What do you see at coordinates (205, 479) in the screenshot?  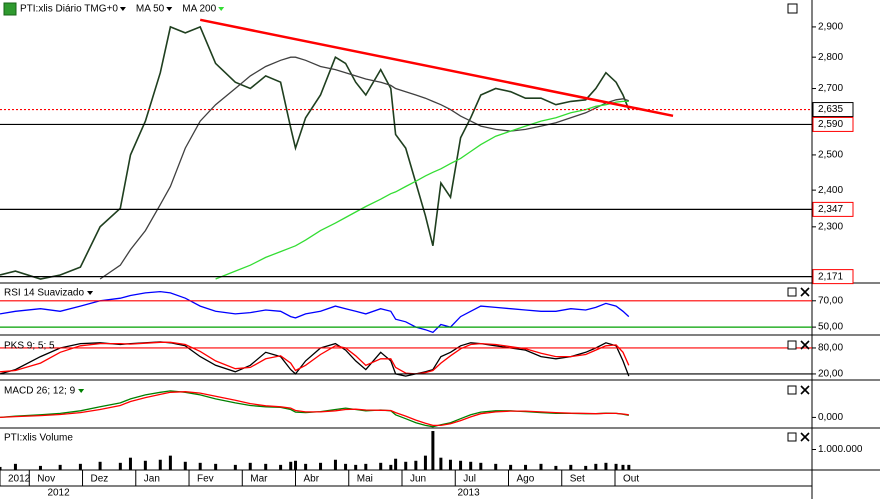 I see `x-tick-label: Fev` at bounding box center [205, 479].